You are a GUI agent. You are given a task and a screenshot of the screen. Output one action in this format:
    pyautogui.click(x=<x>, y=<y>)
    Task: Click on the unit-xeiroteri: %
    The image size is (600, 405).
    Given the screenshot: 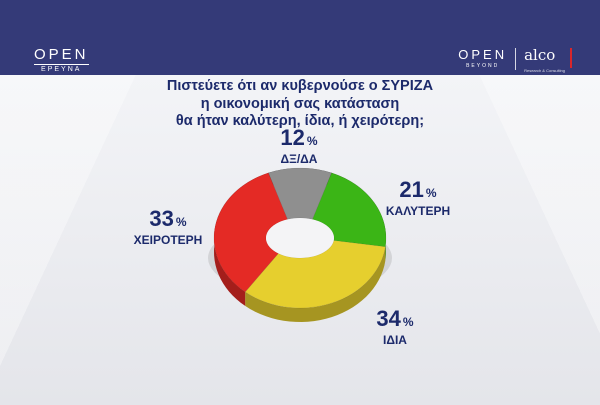 What is the action you would take?
    pyautogui.click(x=181, y=222)
    